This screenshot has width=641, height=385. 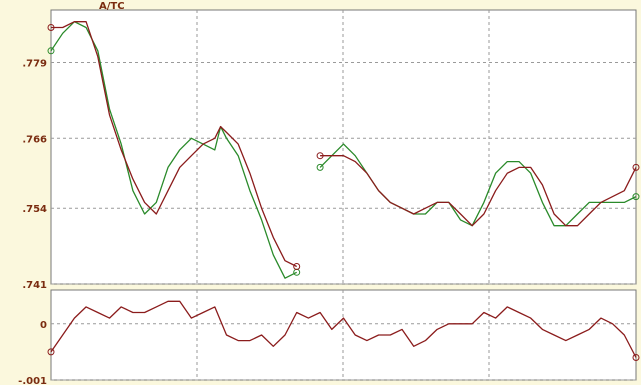 What do you see at coordinates (34, 209) in the screenshot?
I see `y-tick-label-1-2: .754` at bounding box center [34, 209].